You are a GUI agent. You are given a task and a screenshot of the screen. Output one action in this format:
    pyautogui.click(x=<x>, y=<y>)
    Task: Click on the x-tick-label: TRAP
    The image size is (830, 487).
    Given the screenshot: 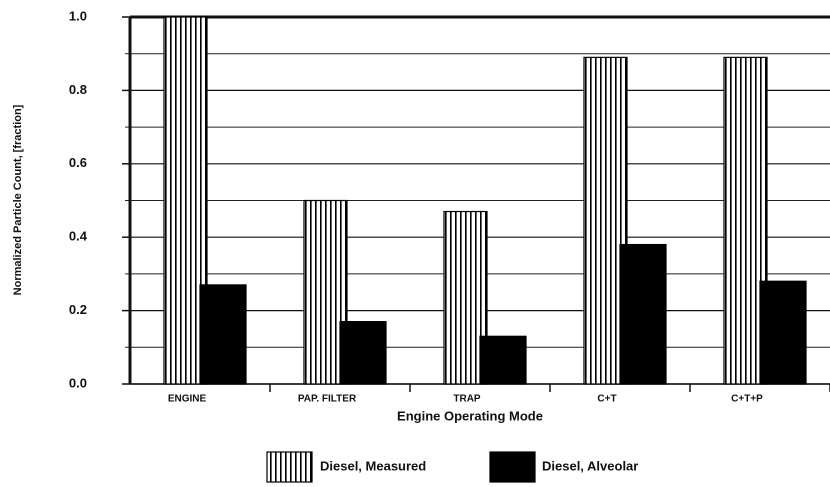 What is the action you would take?
    pyautogui.click(x=467, y=399)
    